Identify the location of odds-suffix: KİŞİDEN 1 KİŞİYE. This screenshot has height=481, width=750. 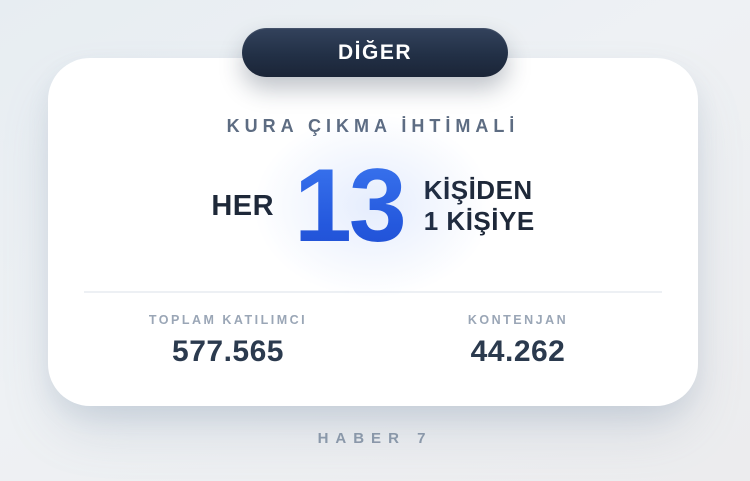
(479, 205).